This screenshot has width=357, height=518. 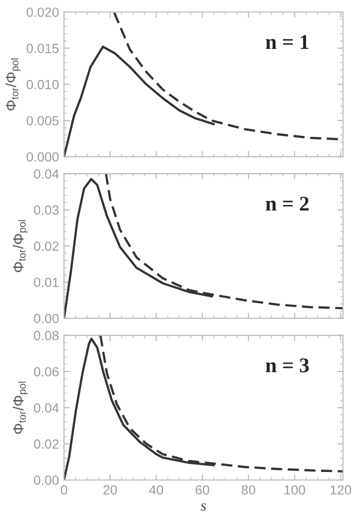 I want to click on x-tick-label: 0, so click(x=64, y=490).